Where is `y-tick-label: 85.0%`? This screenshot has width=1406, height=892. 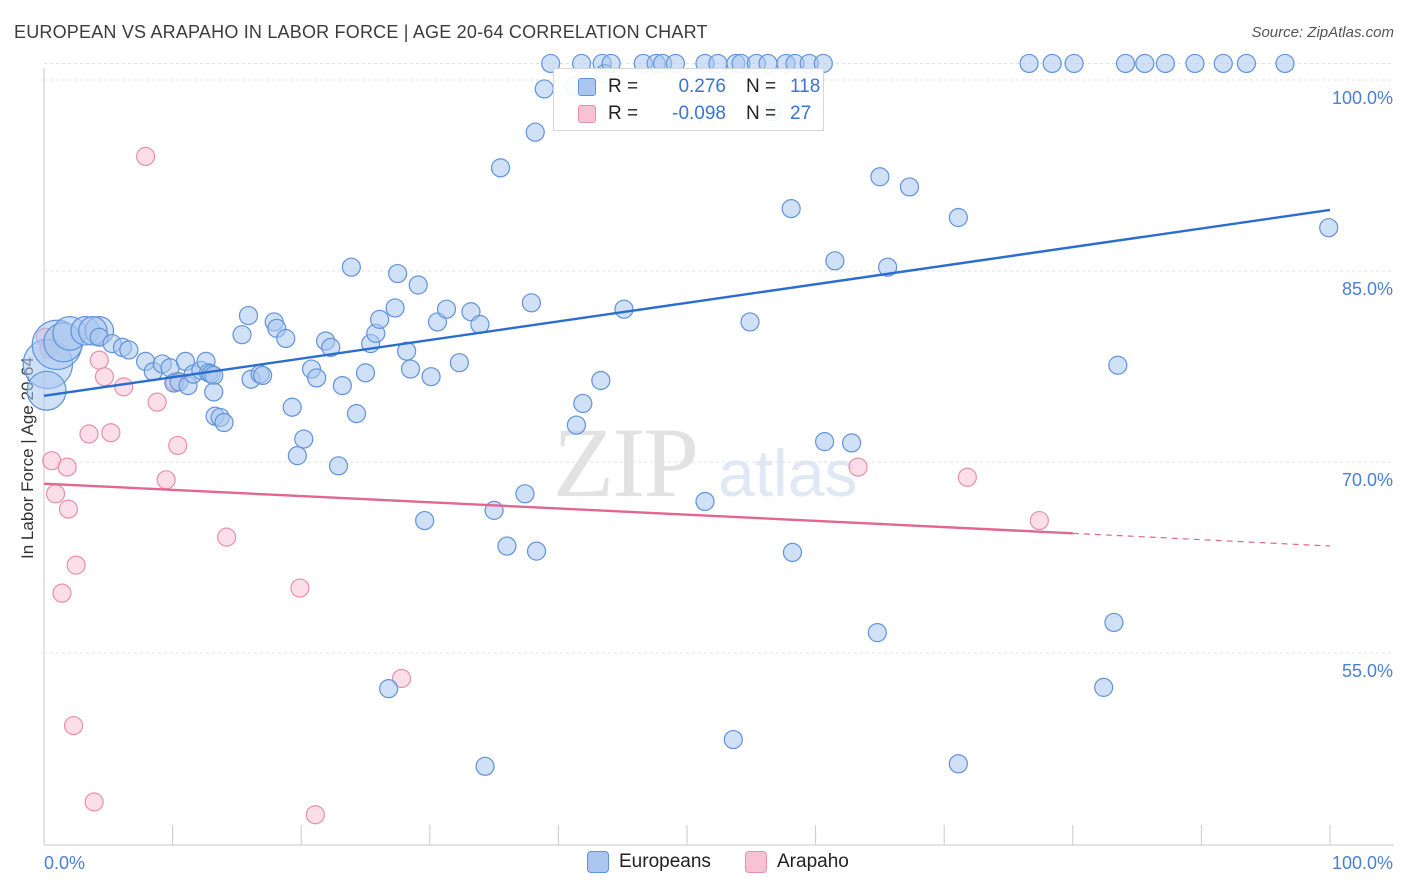
y-tick-label: 85.0% is located at coordinates (1367, 289).